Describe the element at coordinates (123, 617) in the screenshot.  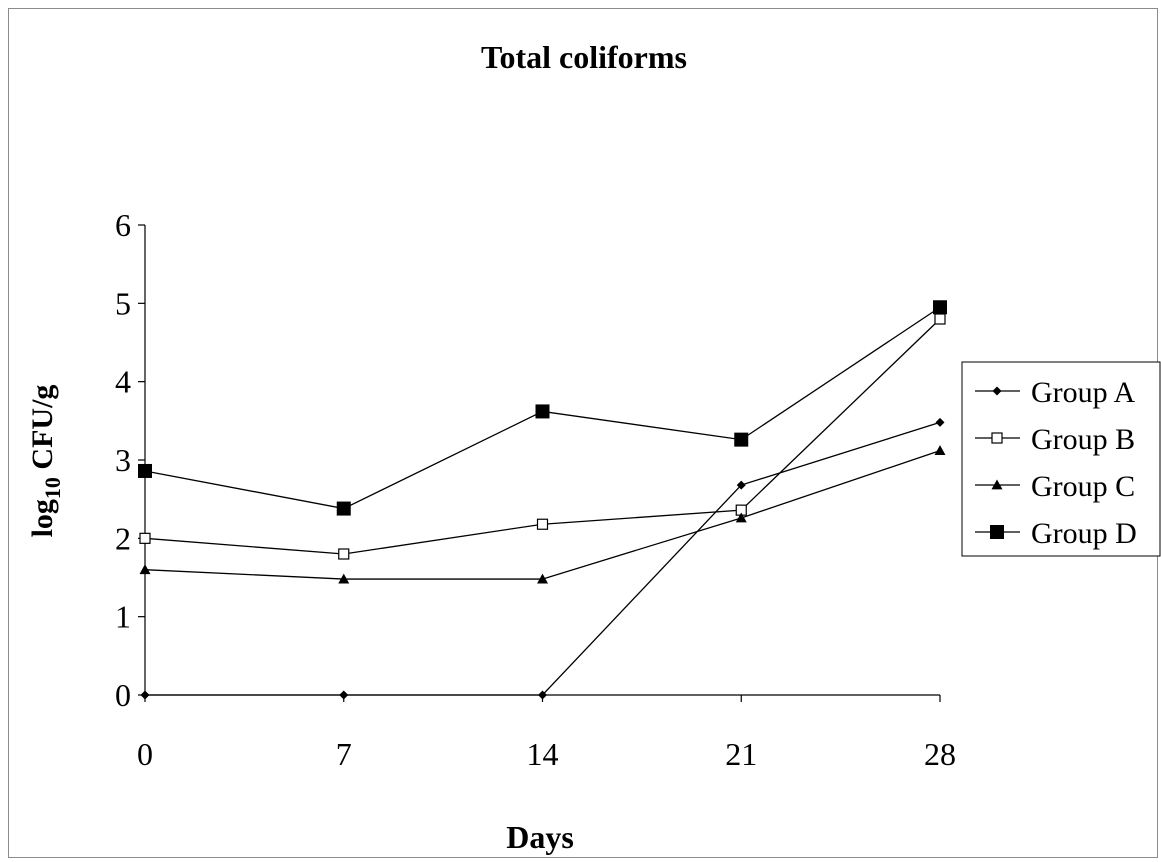
I see `y-tick-label: 1` at that location.